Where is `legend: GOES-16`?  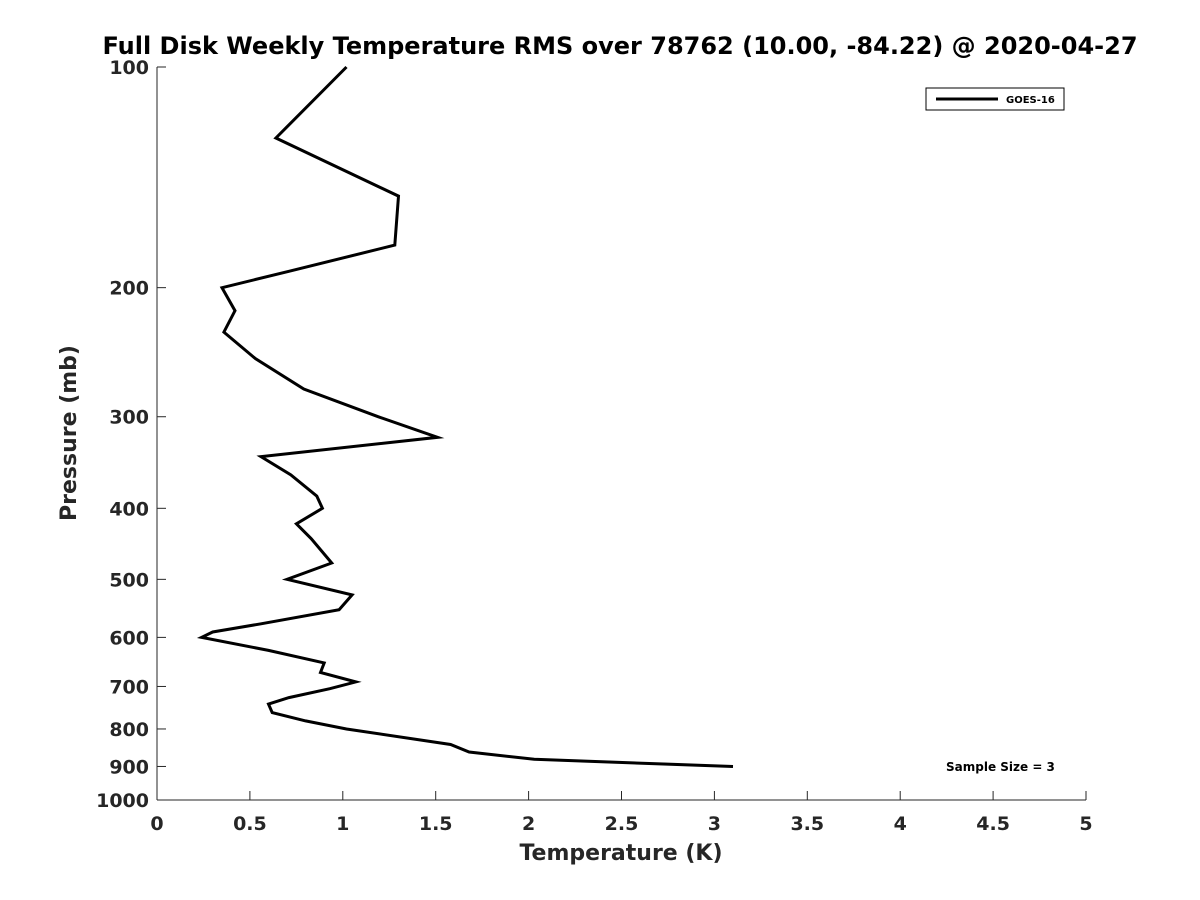
legend: GOES-16 is located at coordinates (995, 99).